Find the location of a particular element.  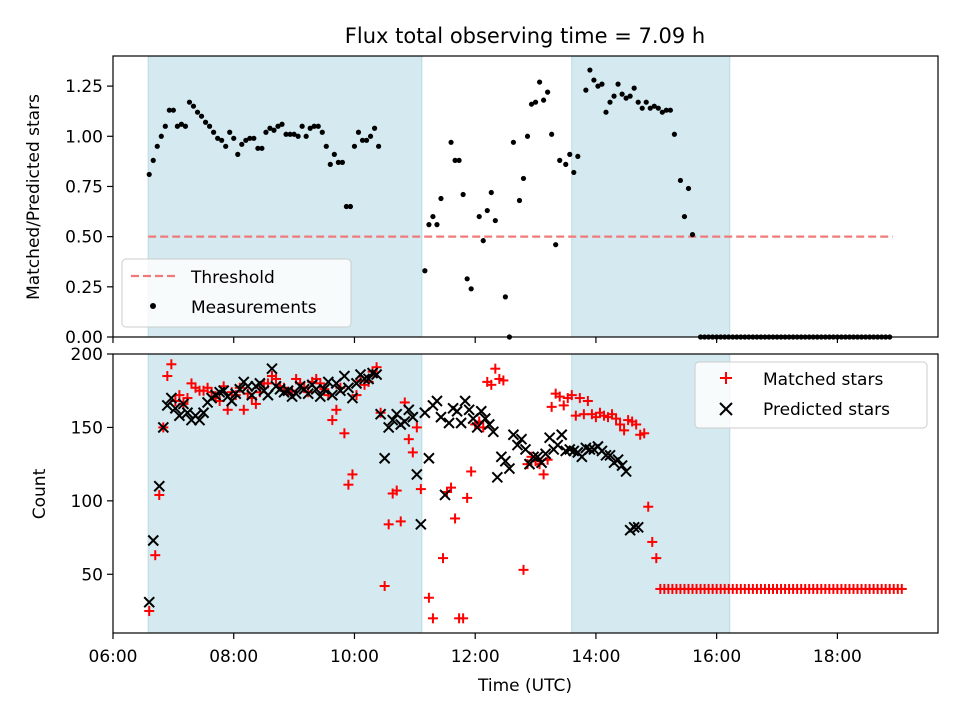

y-tick-label: 1.00 is located at coordinates (84, 137).